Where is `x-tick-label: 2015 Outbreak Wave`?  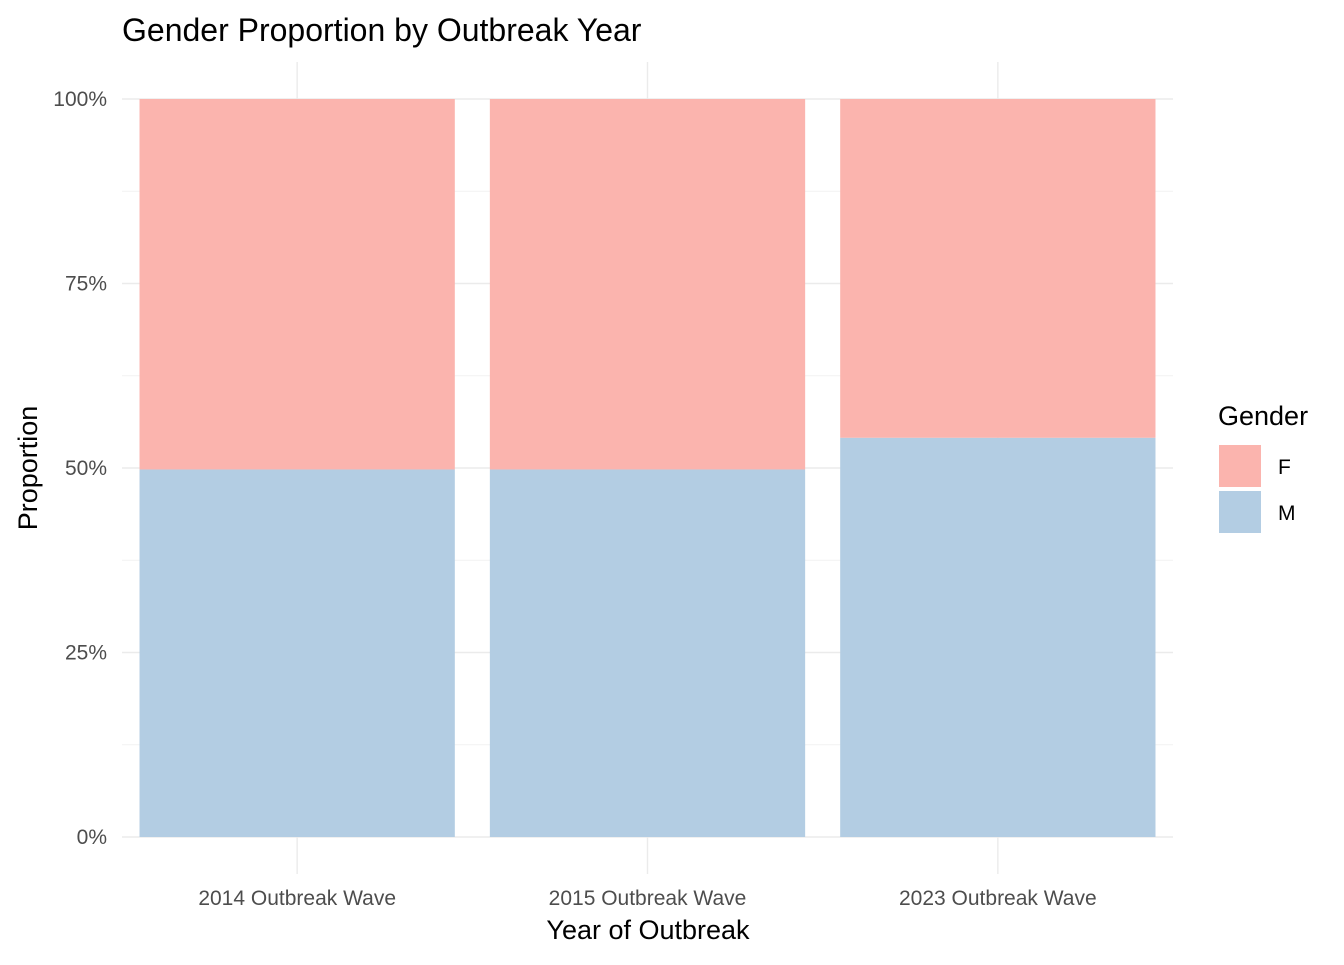
x-tick-label: 2015 Outbreak Wave is located at coordinates (648, 898).